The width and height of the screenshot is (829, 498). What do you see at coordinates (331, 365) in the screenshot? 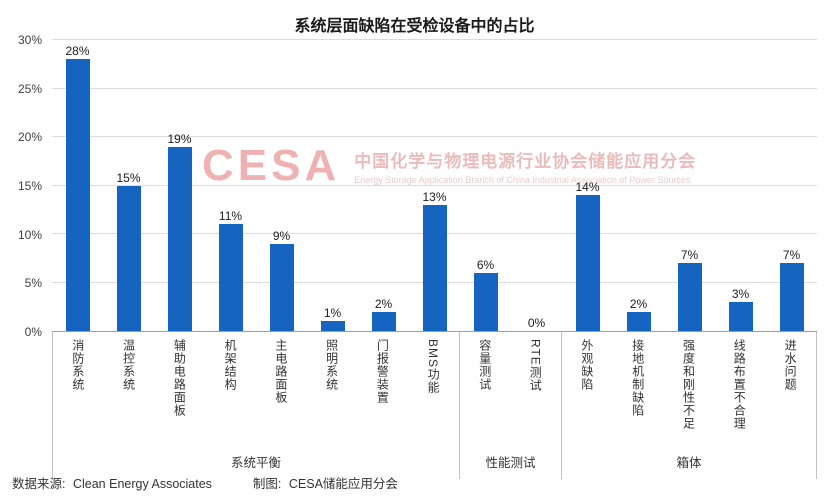
I see `category-label: 照明系统` at bounding box center [331, 365].